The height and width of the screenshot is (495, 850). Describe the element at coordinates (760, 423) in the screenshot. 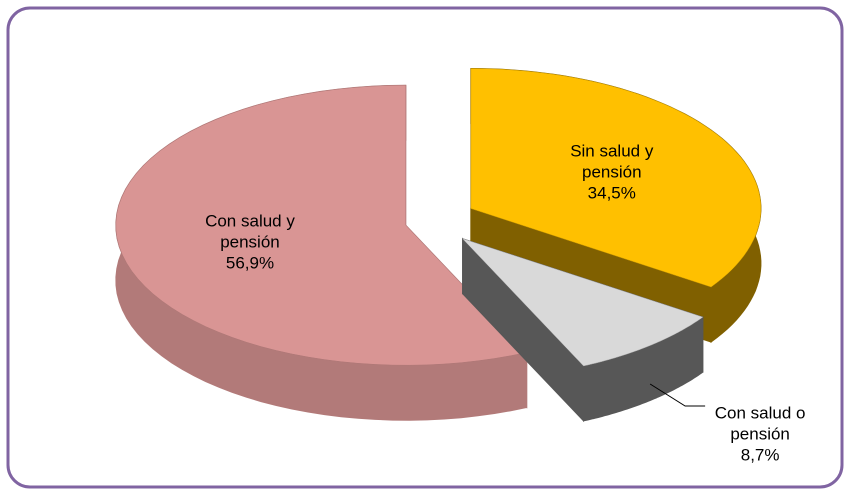

I see `slice-name: Con salud o pensión` at that location.